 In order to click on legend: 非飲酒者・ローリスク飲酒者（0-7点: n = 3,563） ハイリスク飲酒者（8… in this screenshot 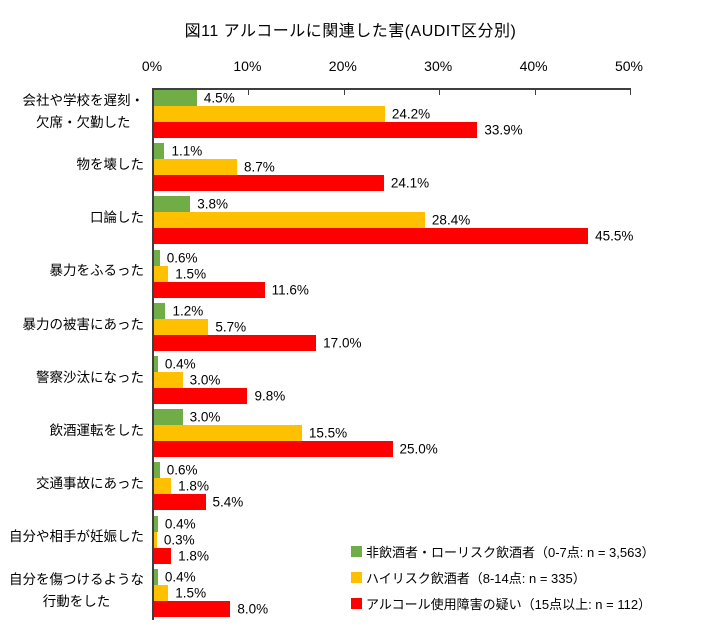, I will do `click(525, 577)`.